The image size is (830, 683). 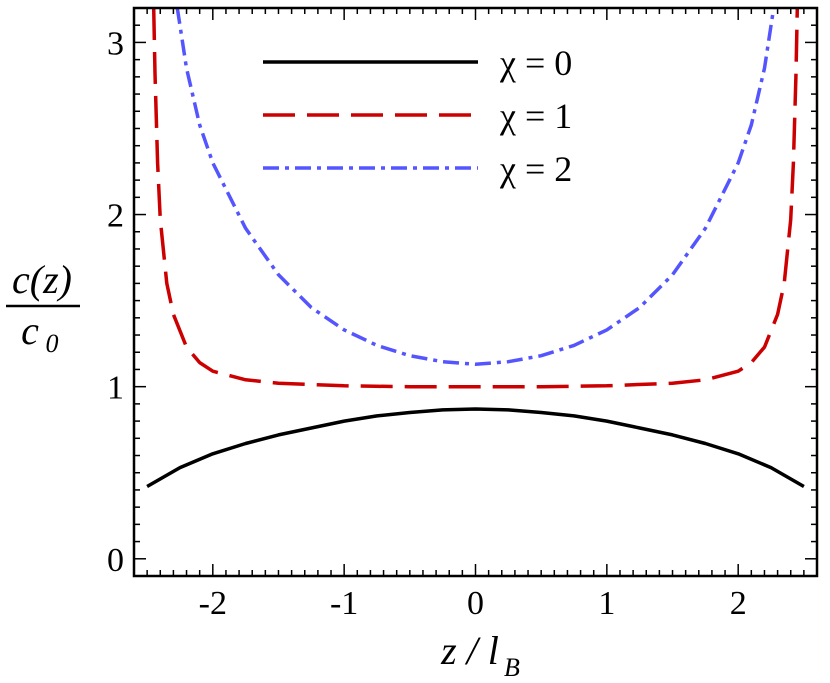 What do you see at coordinates (535, 116) in the screenshot?
I see `legend-label-1: χ = 1` at bounding box center [535, 116].